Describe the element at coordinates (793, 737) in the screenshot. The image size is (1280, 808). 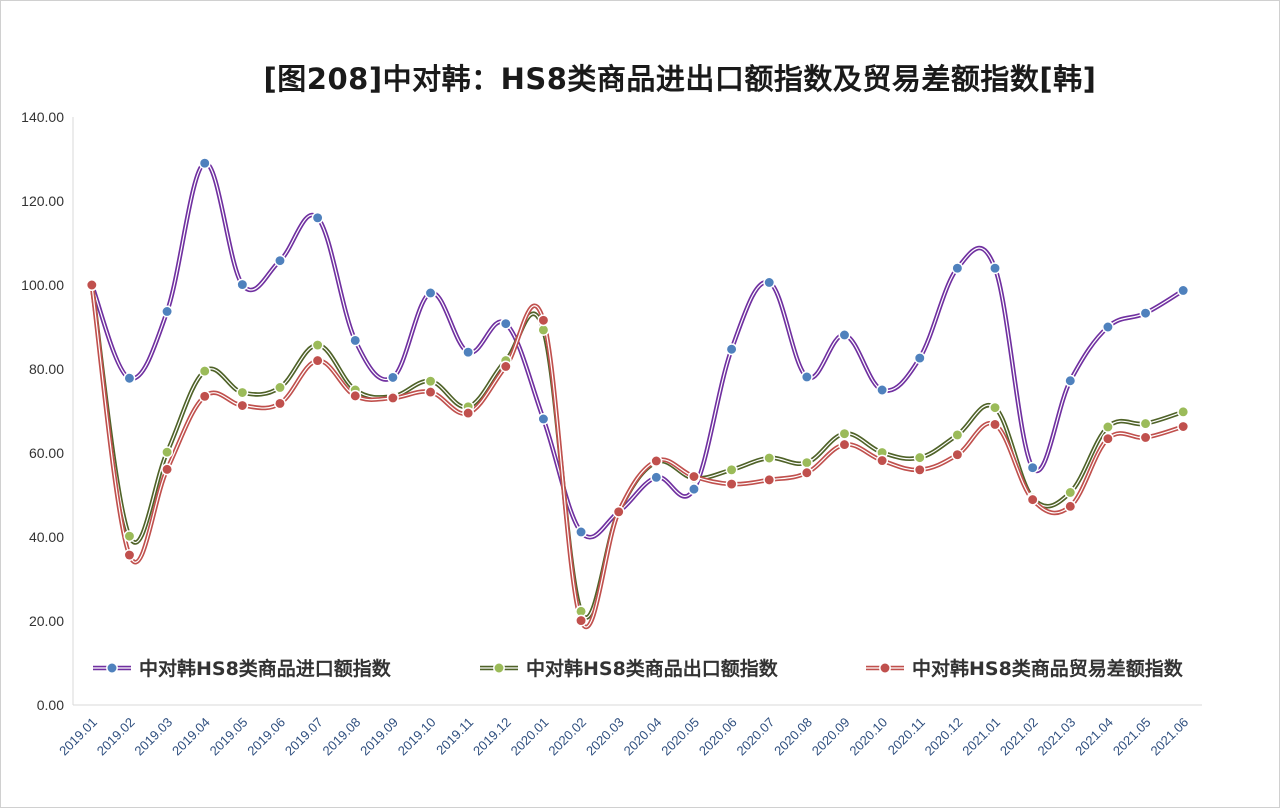
I see `x-tick-label: 2020.08` at that location.